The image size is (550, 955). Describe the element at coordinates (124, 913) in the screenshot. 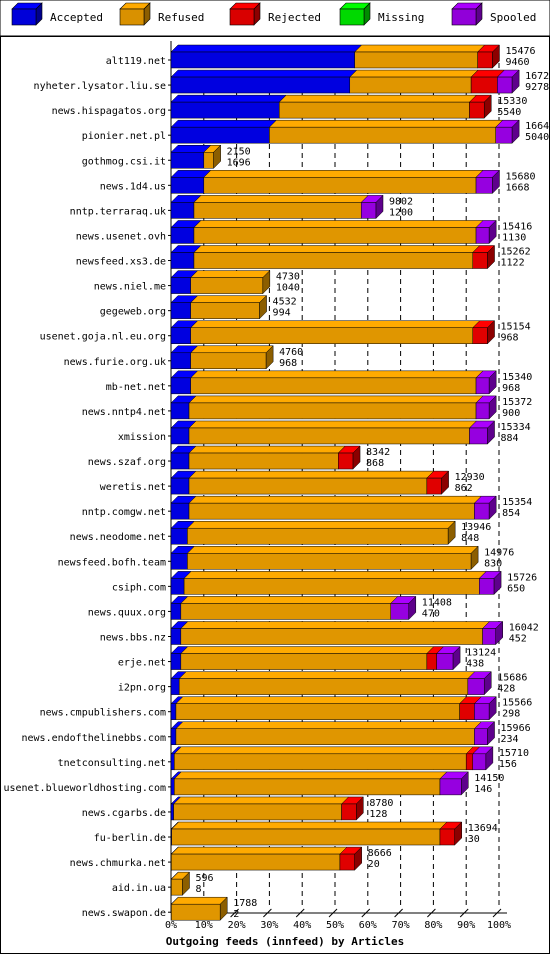

I see `row-label: news.swapon.de` at that location.